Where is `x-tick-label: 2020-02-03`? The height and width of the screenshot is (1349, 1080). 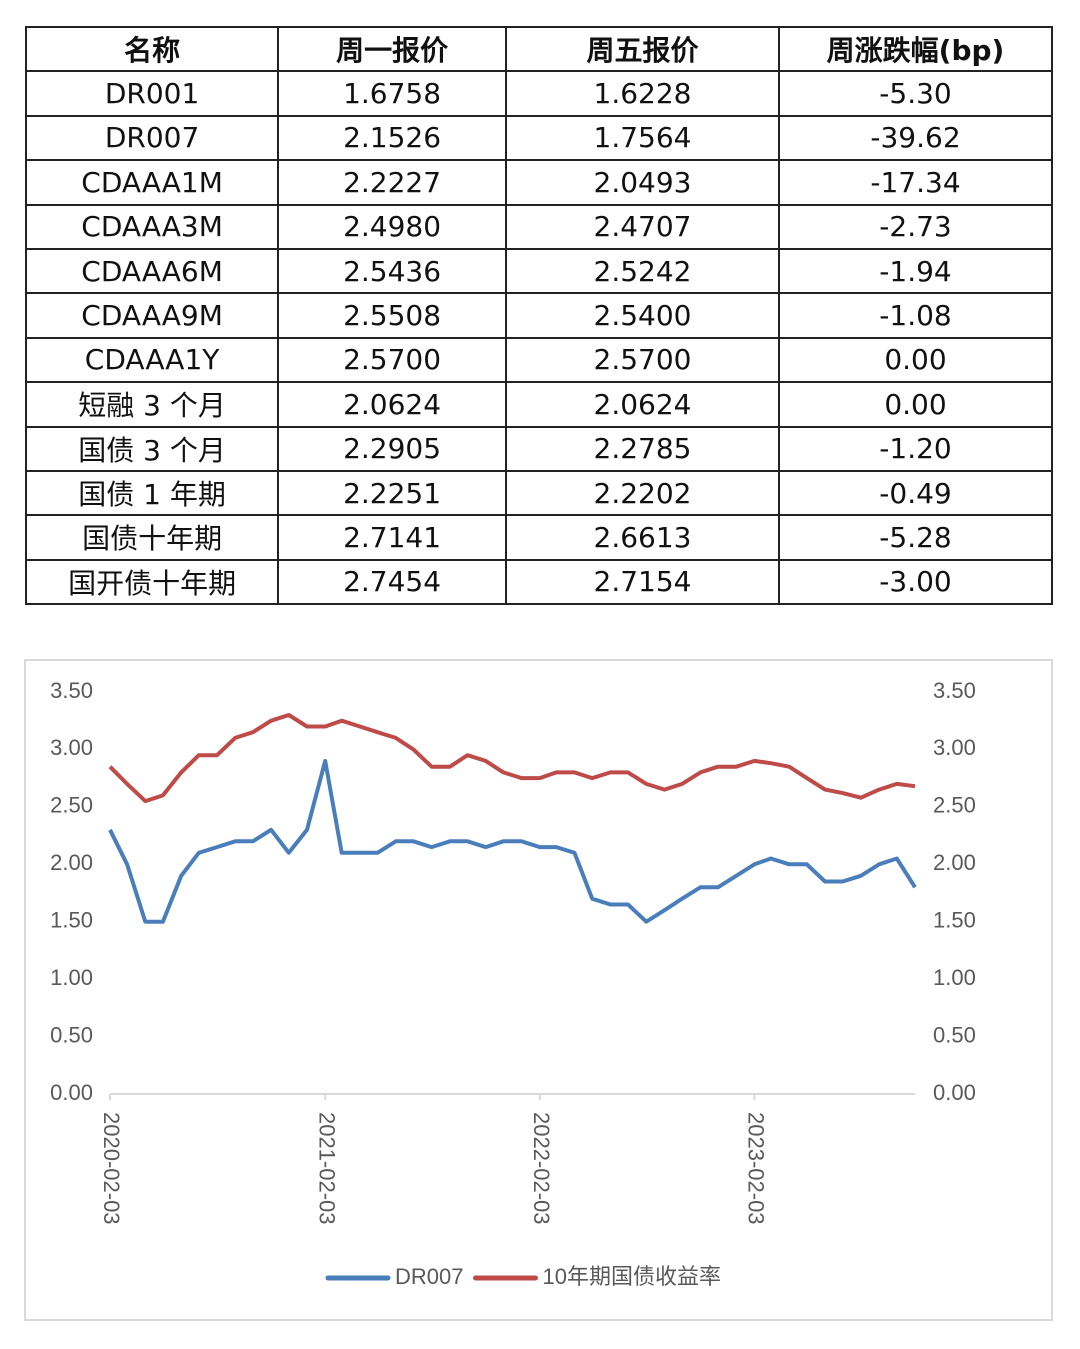
x-tick-label: 2020-02-03 is located at coordinates (111, 1168).